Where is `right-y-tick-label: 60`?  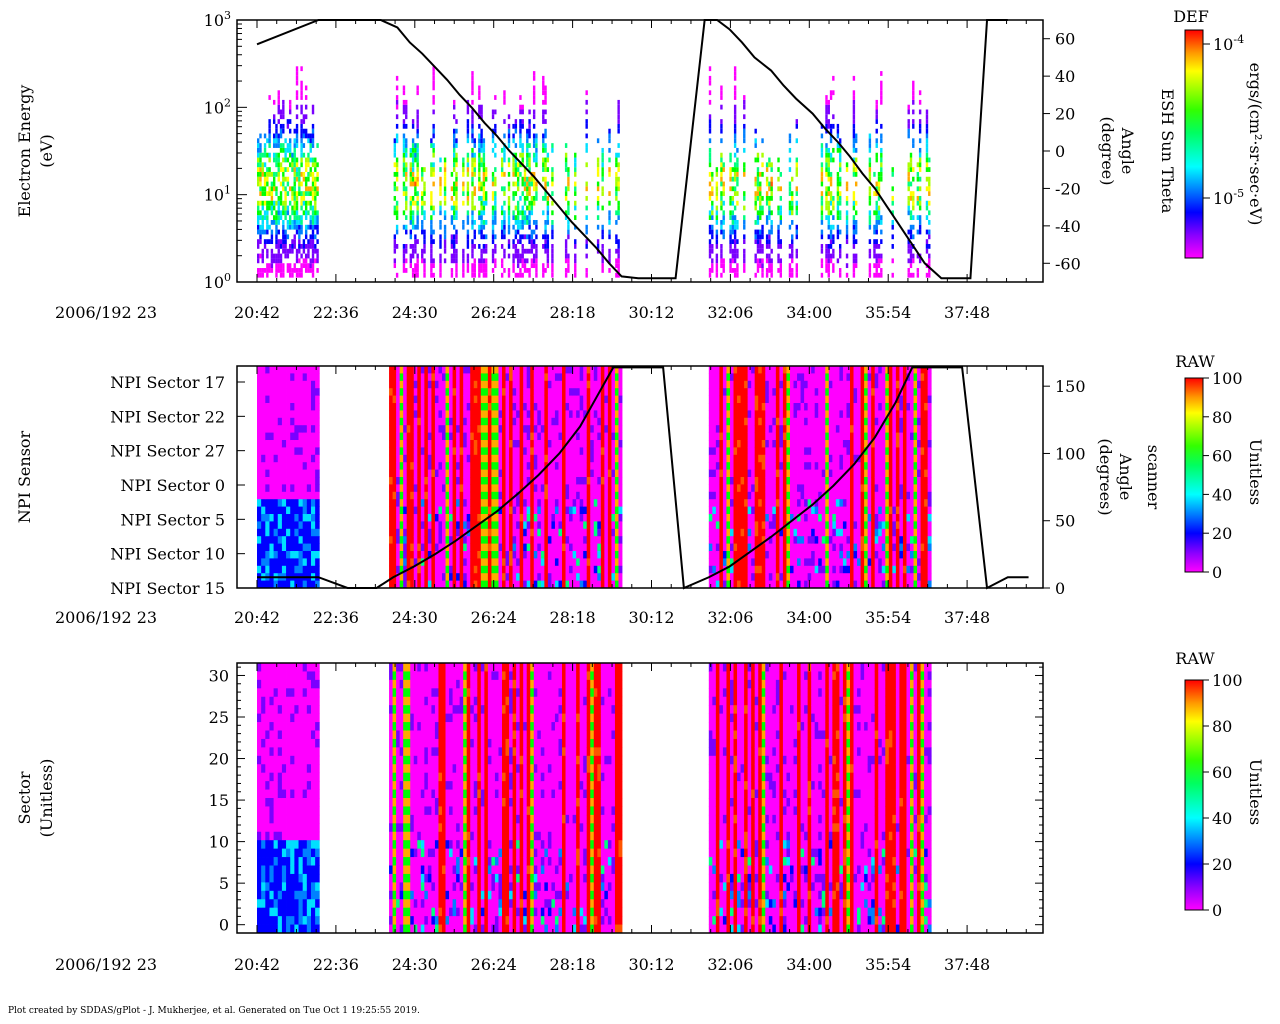
right-y-tick-label: 60 is located at coordinates (1065, 39).